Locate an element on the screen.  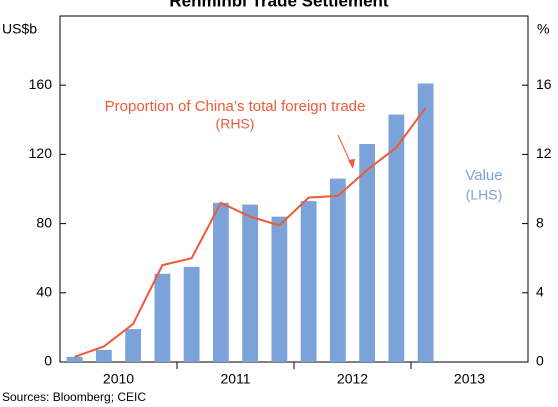
arrow-head is located at coordinates (351, 164).